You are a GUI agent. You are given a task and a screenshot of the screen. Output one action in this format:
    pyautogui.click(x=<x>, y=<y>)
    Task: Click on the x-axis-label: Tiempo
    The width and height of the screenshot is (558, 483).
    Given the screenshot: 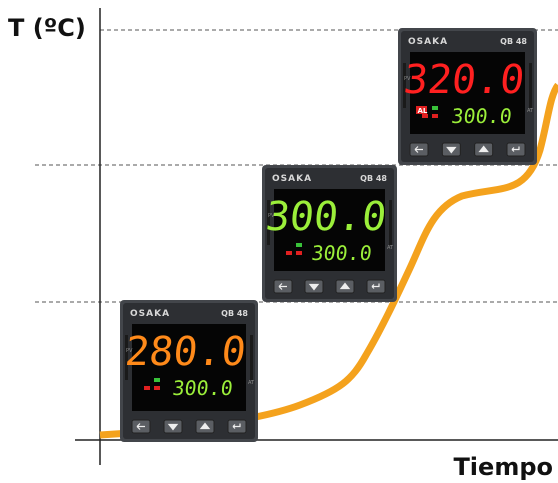 What is the action you would take?
    pyautogui.click(x=503, y=467)
    